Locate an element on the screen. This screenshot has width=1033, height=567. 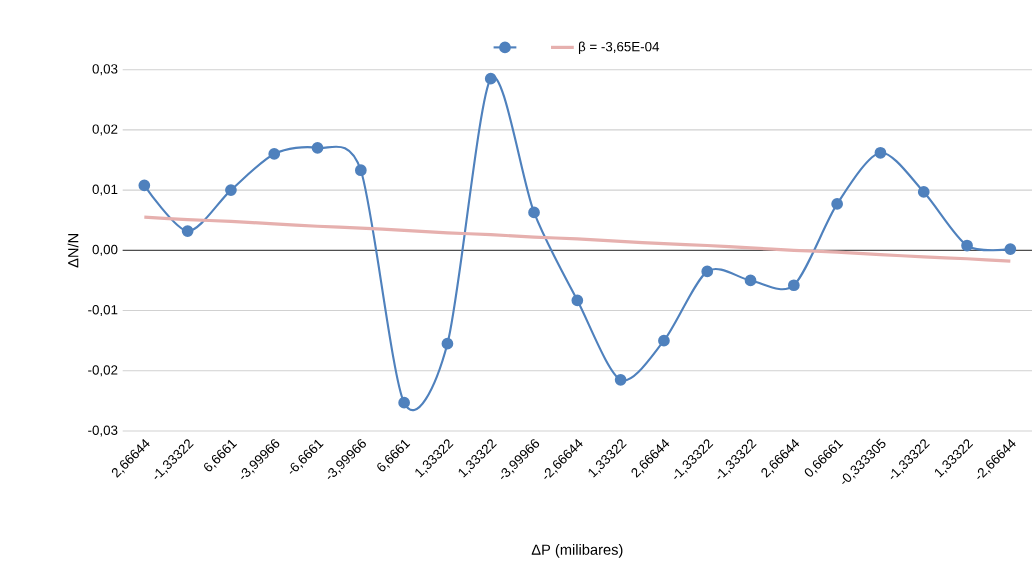
y-tick-label: -0,03 is located at coordinates (103, 431).